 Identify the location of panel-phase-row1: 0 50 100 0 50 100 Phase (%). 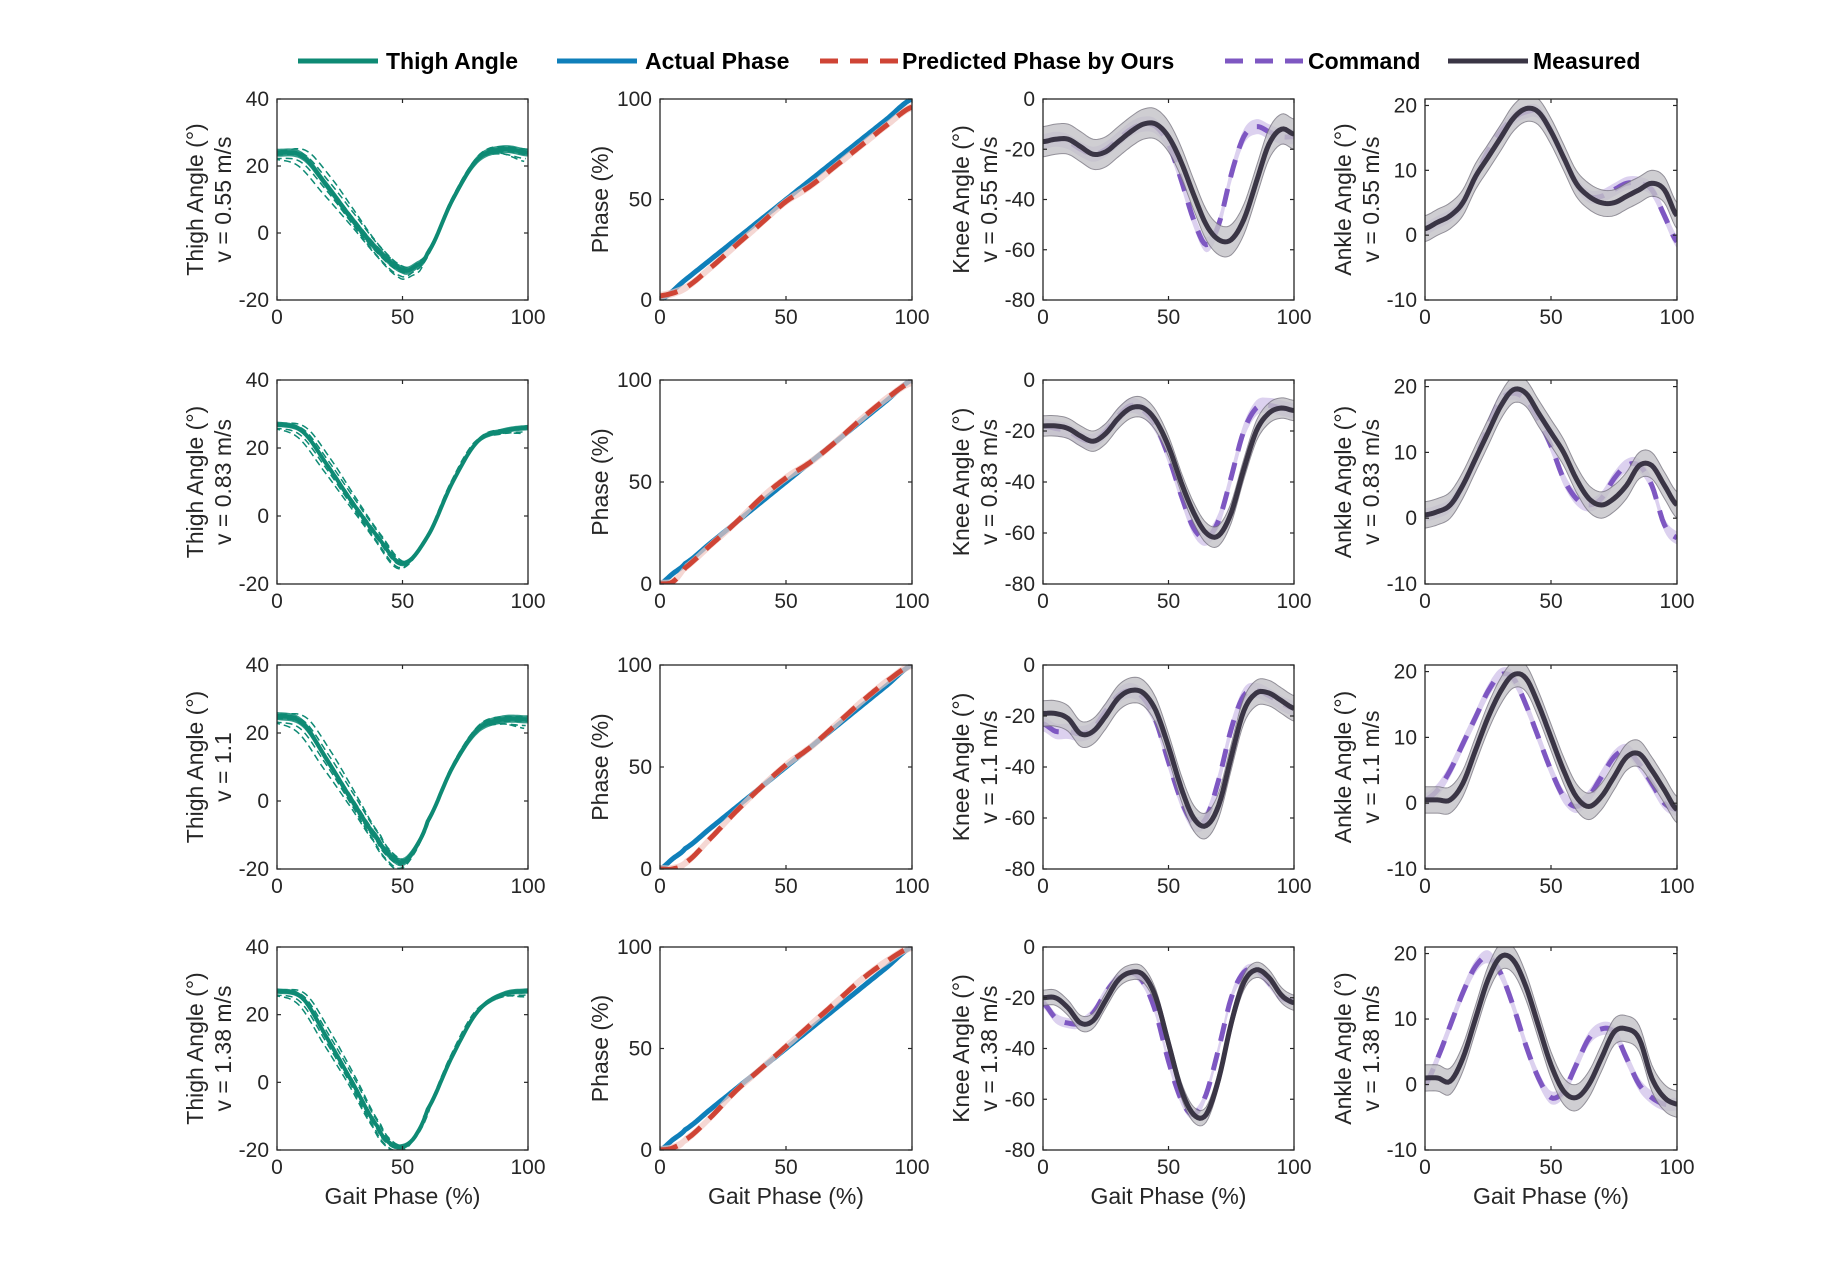
(758, 208).